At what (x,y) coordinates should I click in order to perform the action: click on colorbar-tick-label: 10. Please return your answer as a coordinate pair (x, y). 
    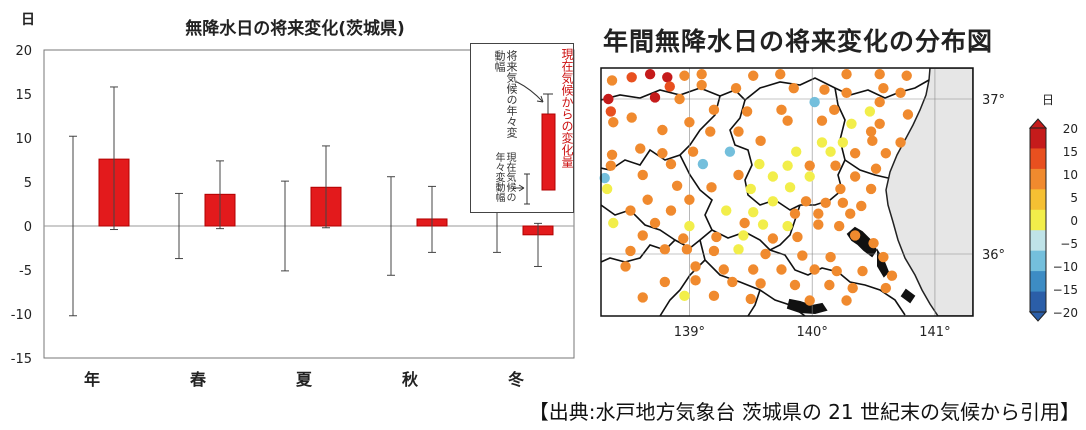
    Looking at the image, I should click on (1070, 175).